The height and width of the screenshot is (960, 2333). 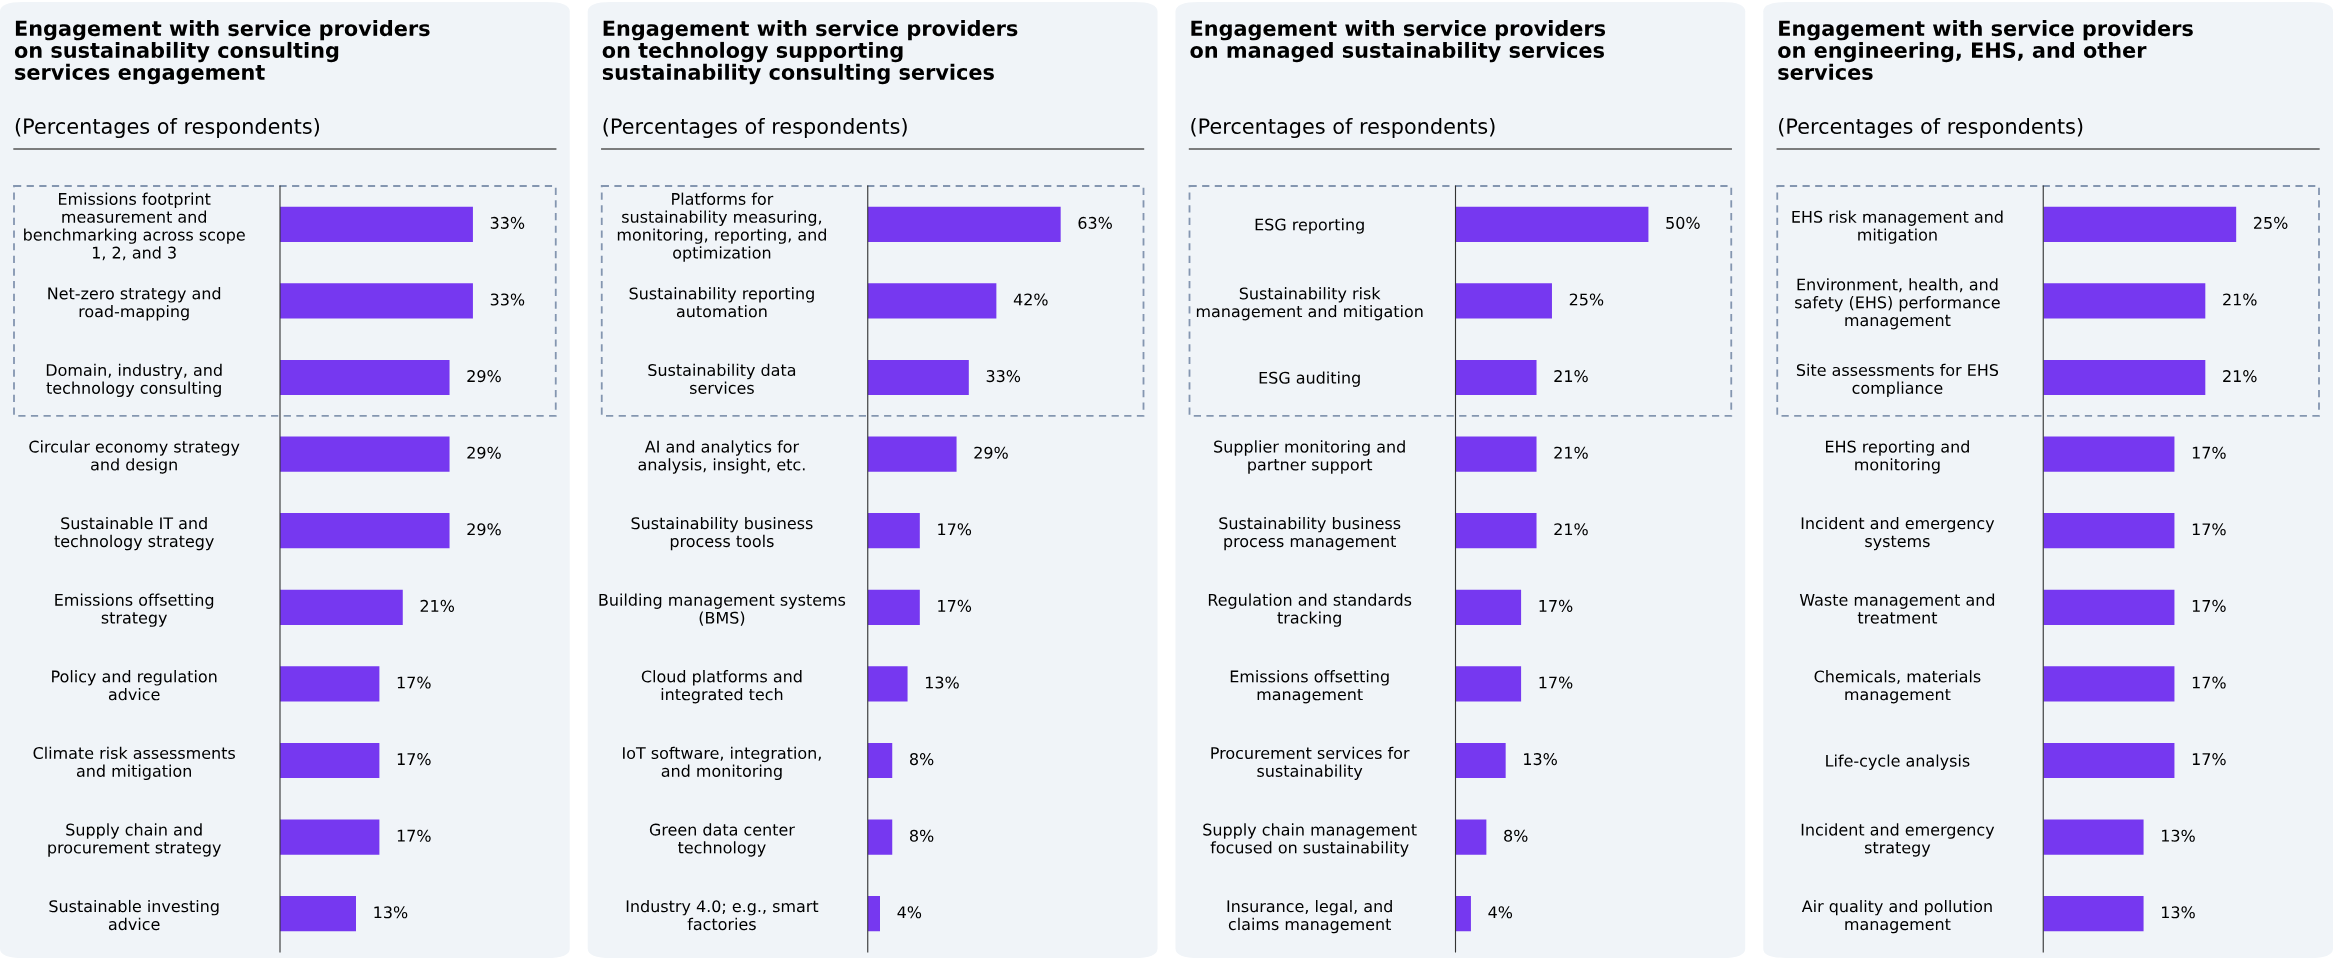 What do you see at coordinates (722, 533) in the screenshot?
I see `y-tick-label: Sustainability business process tools` at bounding box center [722, 533].